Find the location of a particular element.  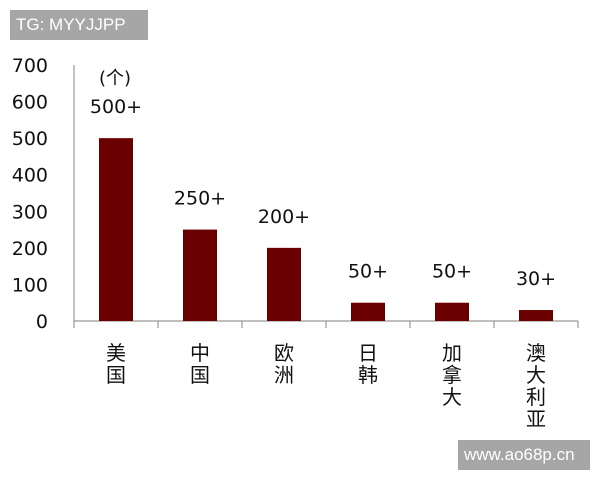

y-tick-label: 100 is located at coordinates (30, 285).